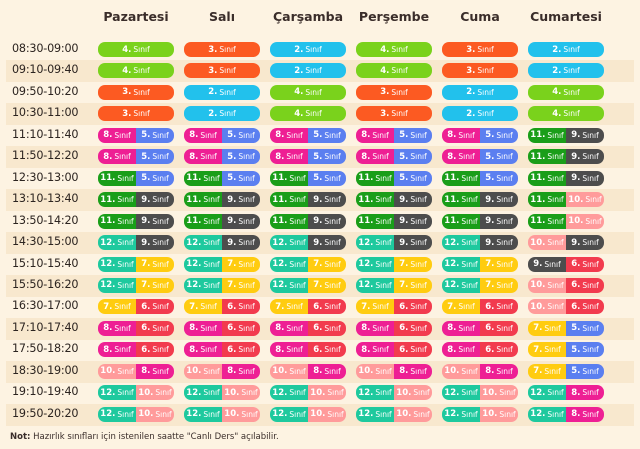  Describe the element at coordinates (566, 264) in the screenshot. I see `class-cell: 9. Sınıf 6. Sınıf` at that location.